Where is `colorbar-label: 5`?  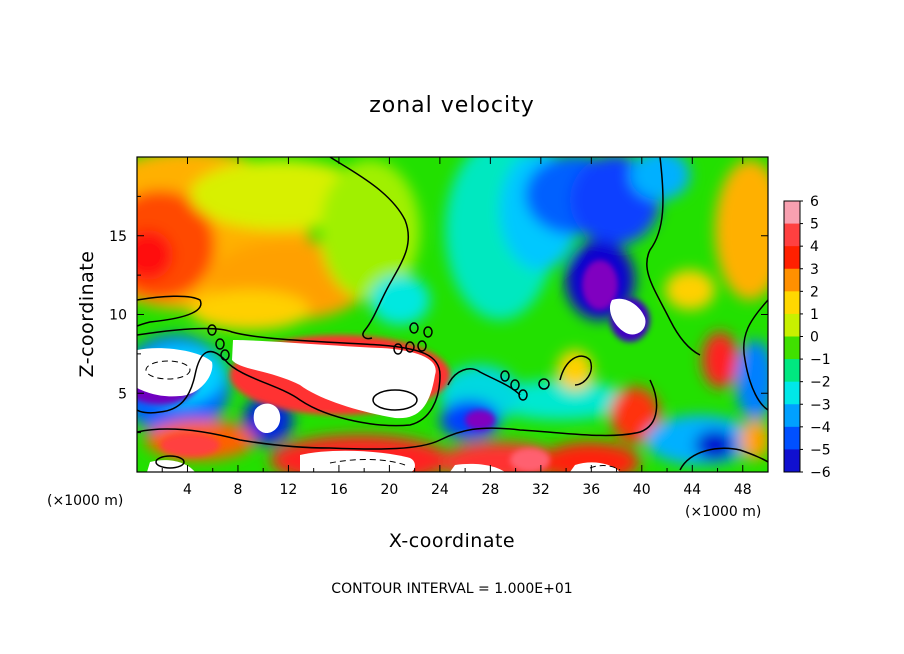
colorbar-label: 5 is located at coordinates (814, 225).